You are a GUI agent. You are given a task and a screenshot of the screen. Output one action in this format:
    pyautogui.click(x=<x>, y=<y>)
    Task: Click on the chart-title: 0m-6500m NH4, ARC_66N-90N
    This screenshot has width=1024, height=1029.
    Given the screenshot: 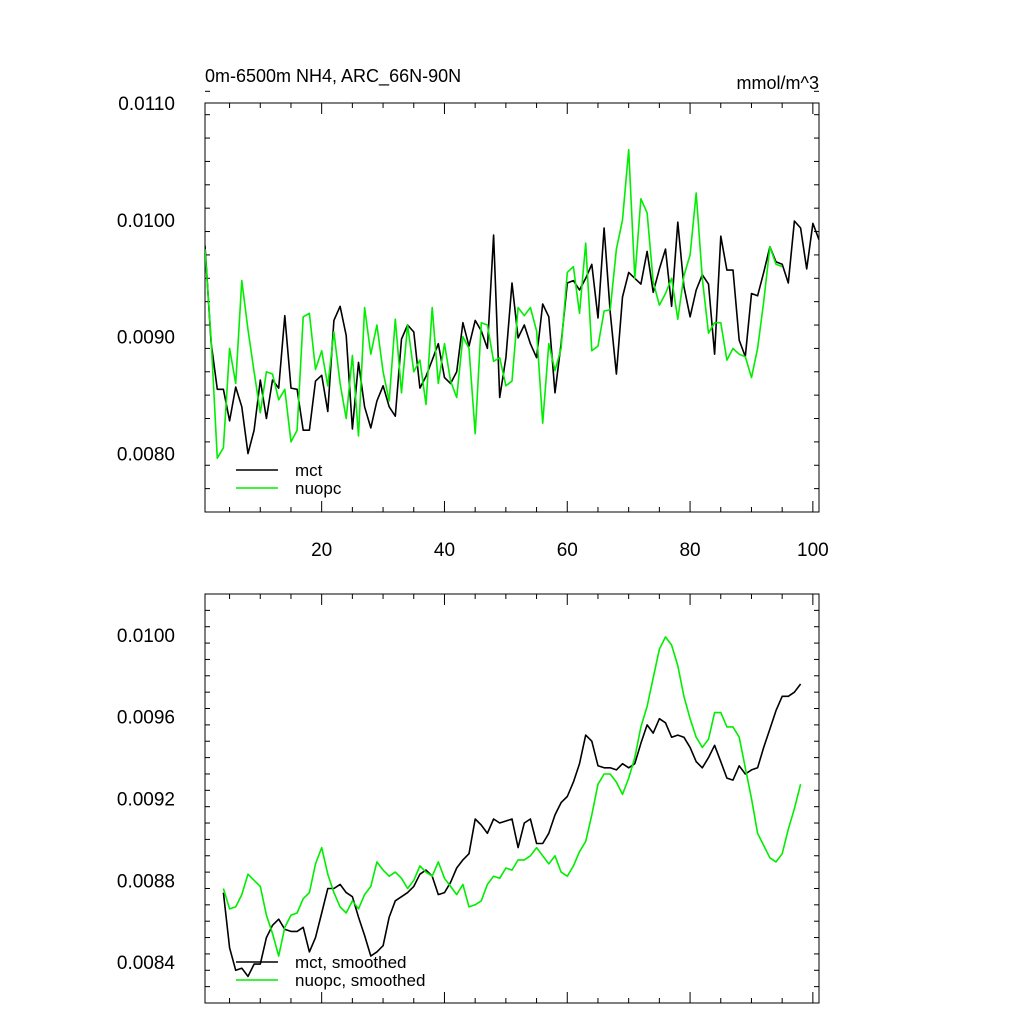 What is the action you would take?
    pyautogui.click(x=333, y=76)
    